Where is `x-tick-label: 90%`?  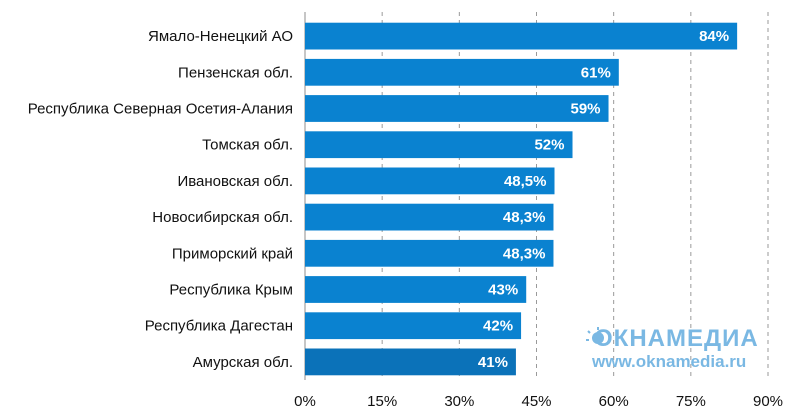
x-tick-label: 90% is located at coordinates (768, 401).